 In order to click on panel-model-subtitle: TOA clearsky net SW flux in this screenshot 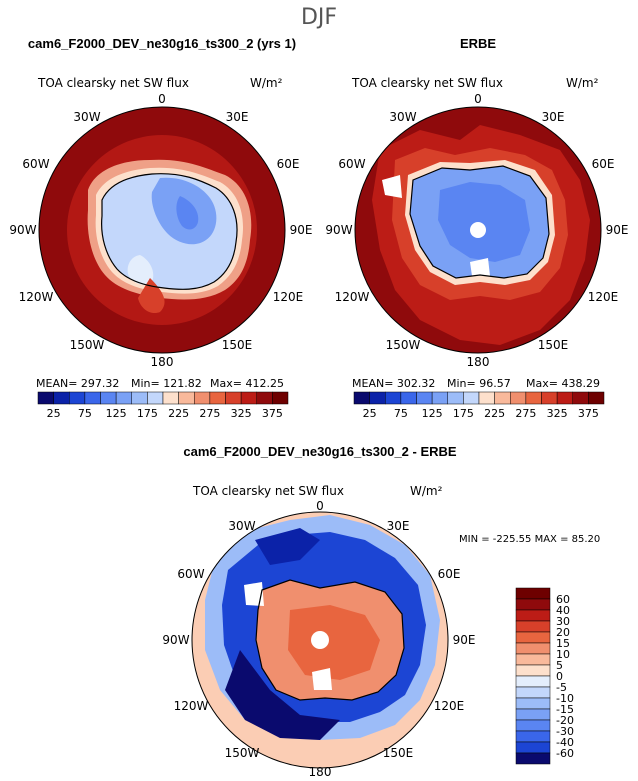, I will do `click(113, 83)`.